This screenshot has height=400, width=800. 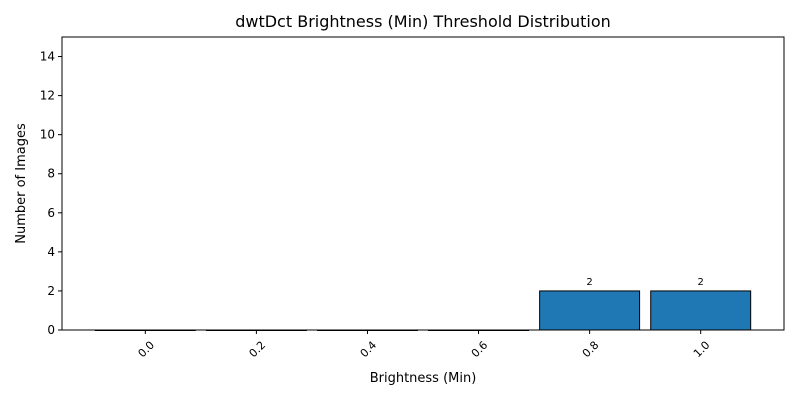 What do you see at coordinates (51, 174) in the screenshot?
I see `y-tick-label: 8` at bounding box center [51, 174].